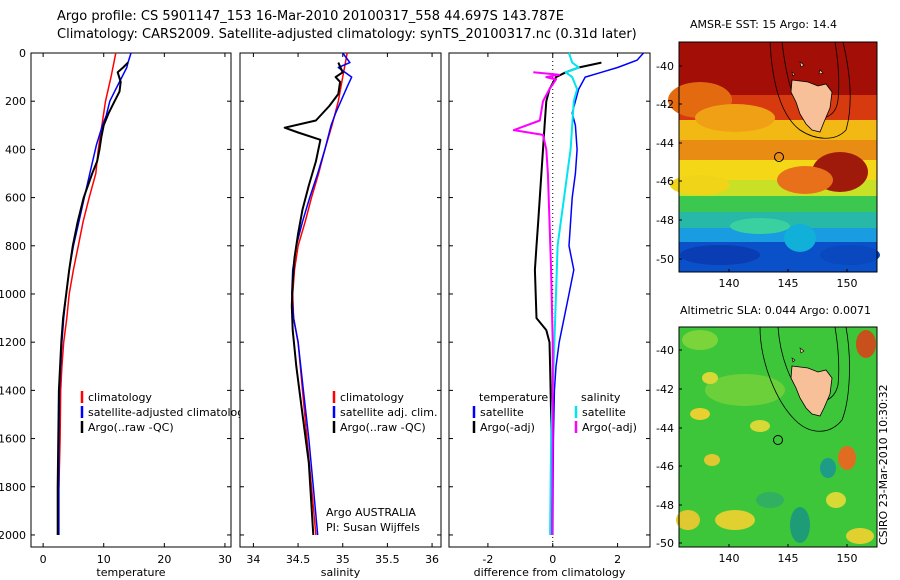 Image resolution: width=900 pixels, height=580 pixels. What do you see at coordinates (343, 559) in the screenshot?
I see `x-tick-label: 35` at bounding box center [343, 559].